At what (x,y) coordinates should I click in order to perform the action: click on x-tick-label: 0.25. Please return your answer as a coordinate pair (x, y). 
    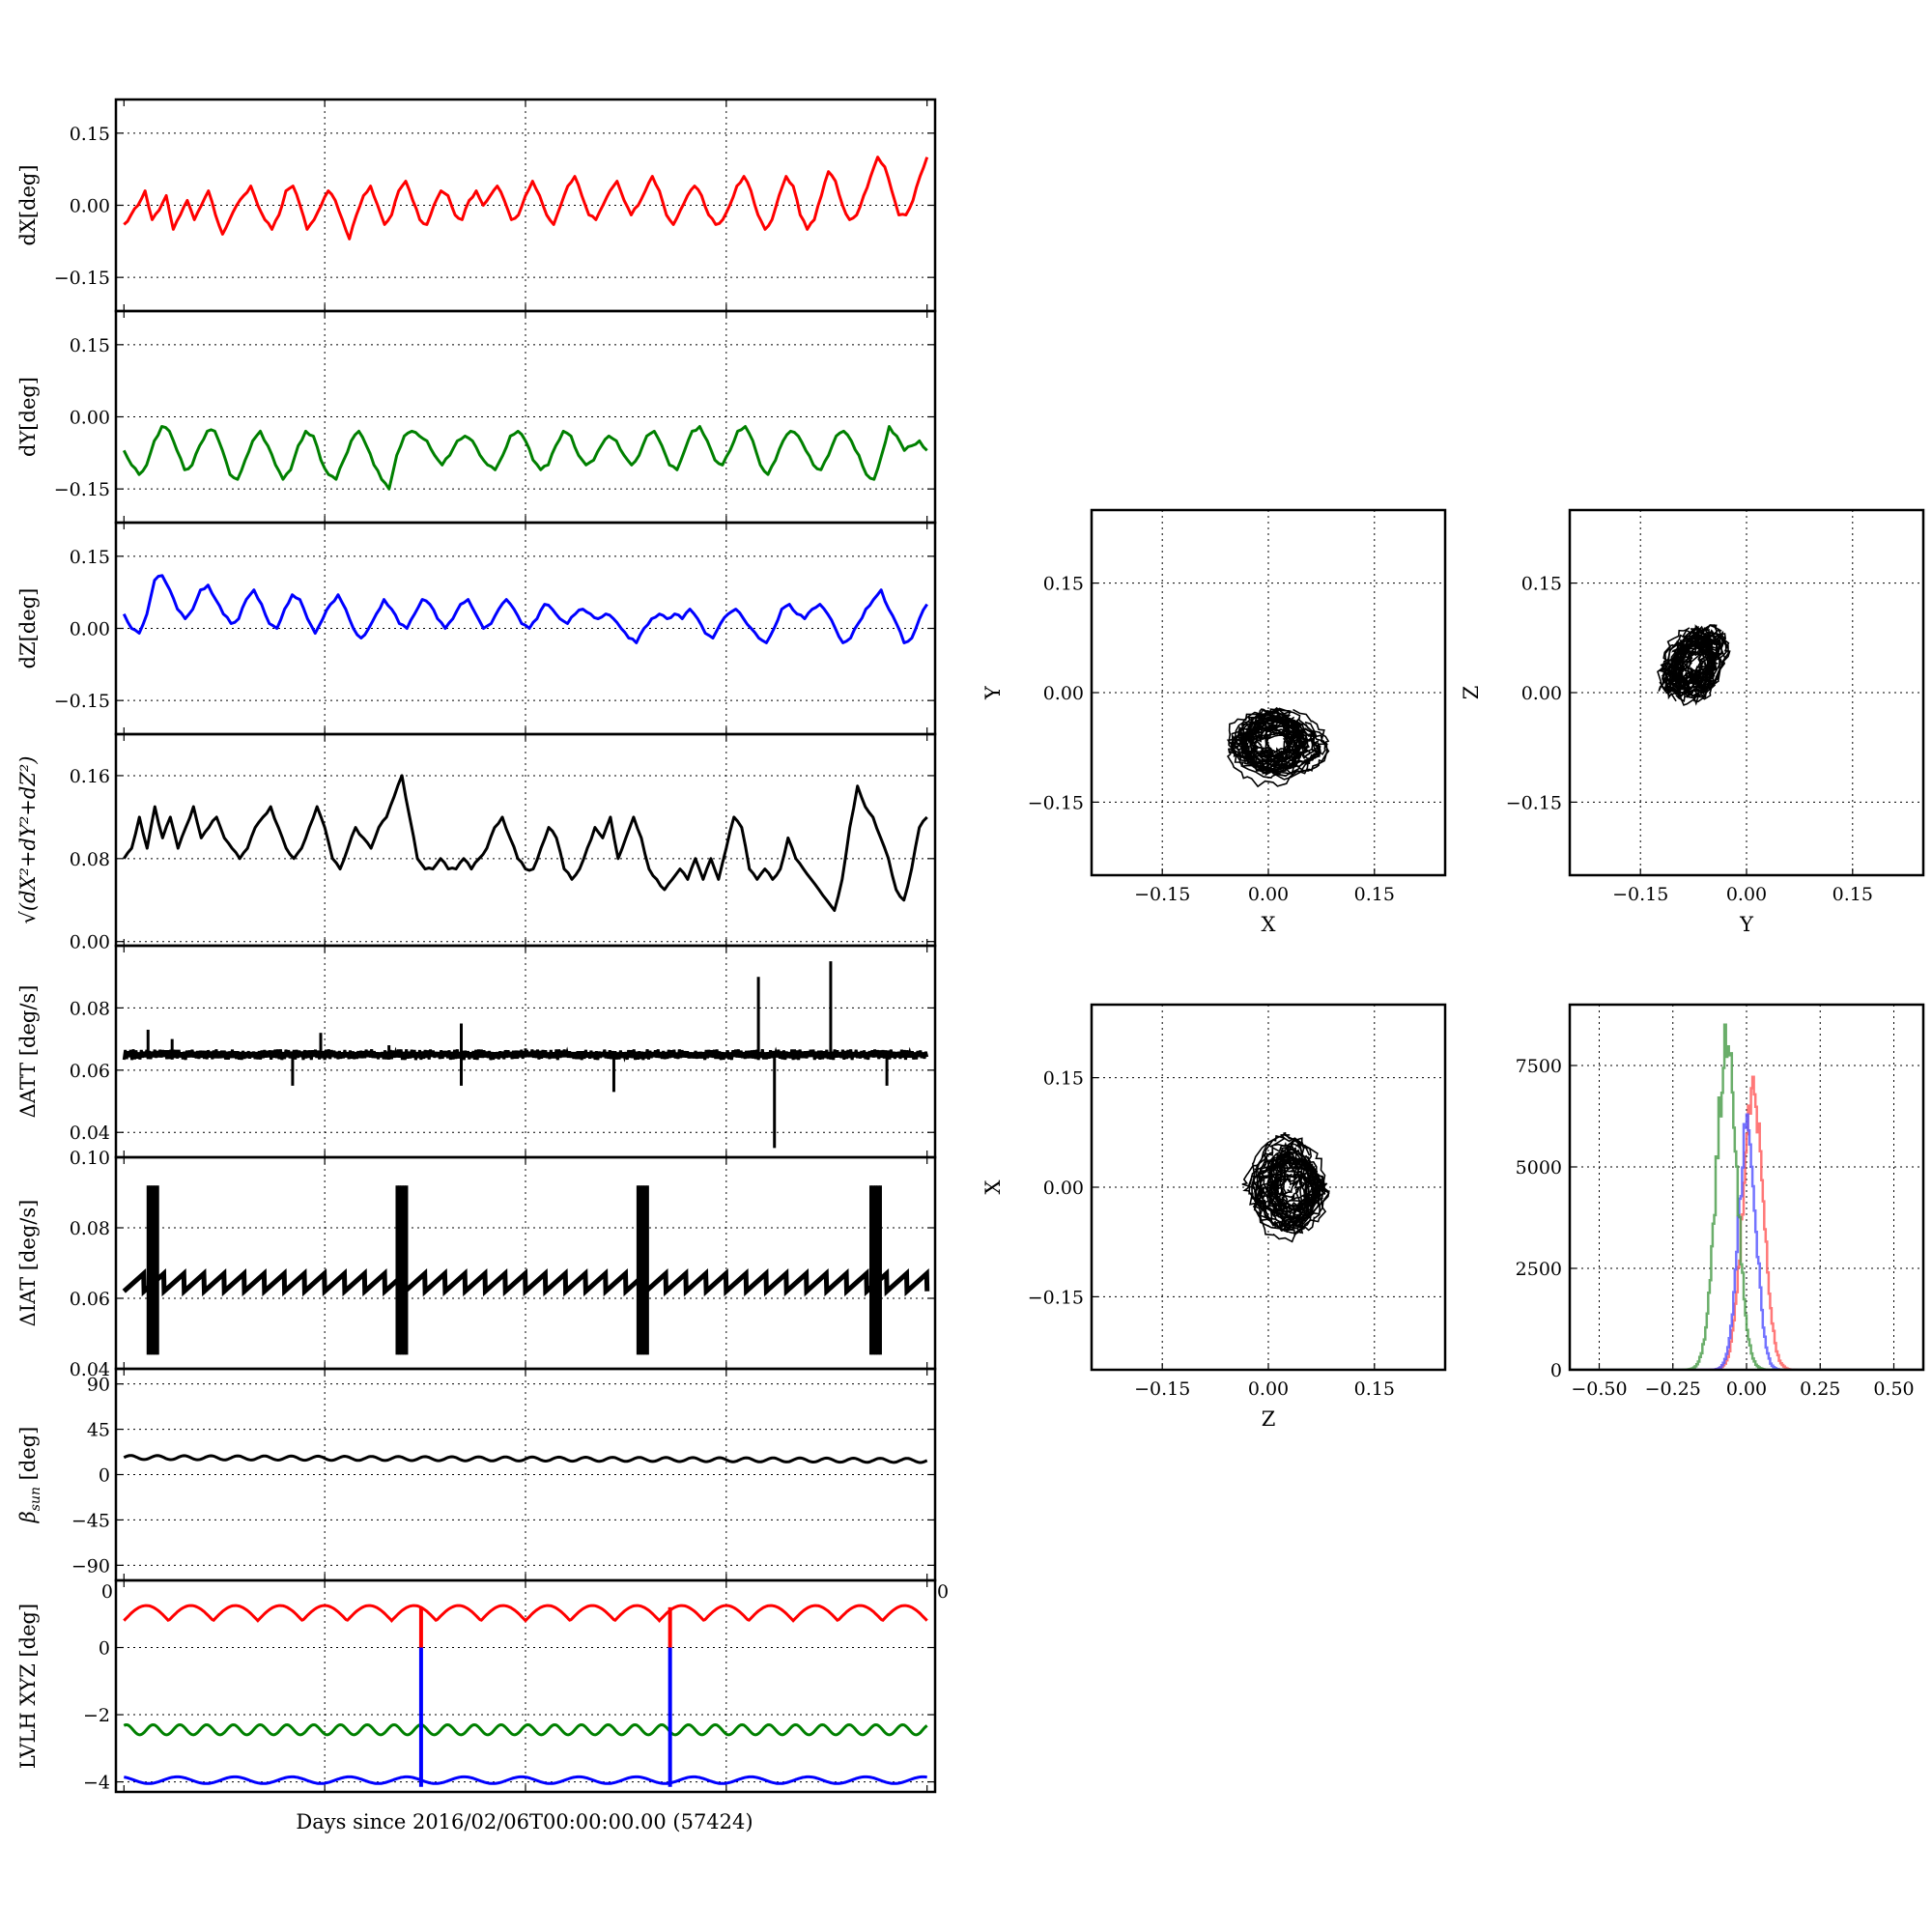
    Looking at the image, I should click on (1820, 1389).